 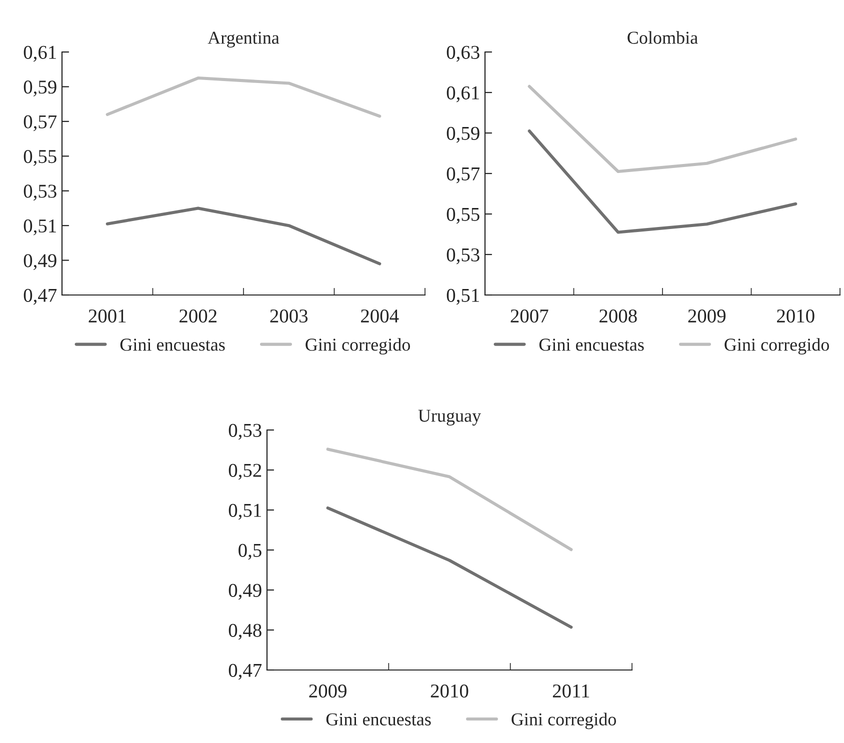 What do you see at coordinates (529, 316) in the screenshot?
I see `x-tick-label: 2007` at bounding box center [529, 316].